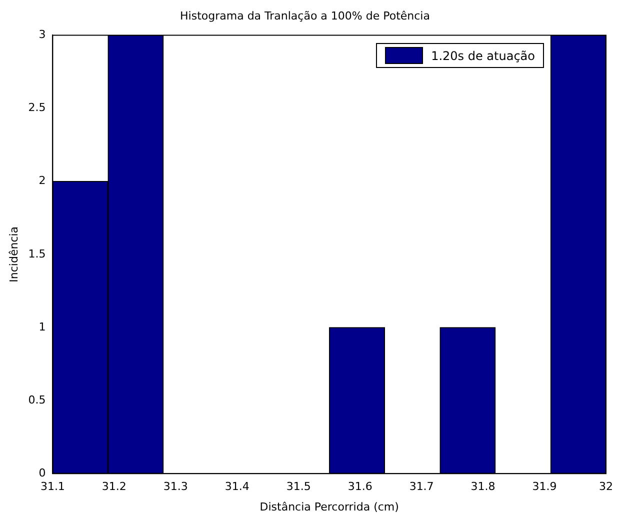 This screenshot has height=520, width=618. Describe the element at coordinates (237, 487) in the screenshot. I see `x-tick-label: 31.4` at that location.